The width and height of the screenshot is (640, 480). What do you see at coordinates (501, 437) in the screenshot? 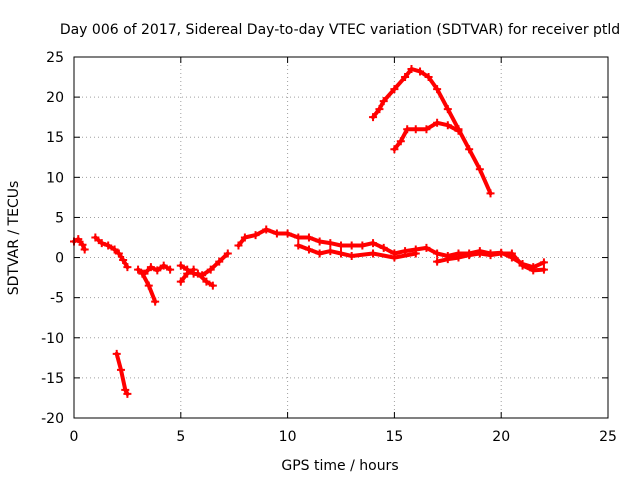
I see `x-tick-label: 20` at bounding box center [501, 437].